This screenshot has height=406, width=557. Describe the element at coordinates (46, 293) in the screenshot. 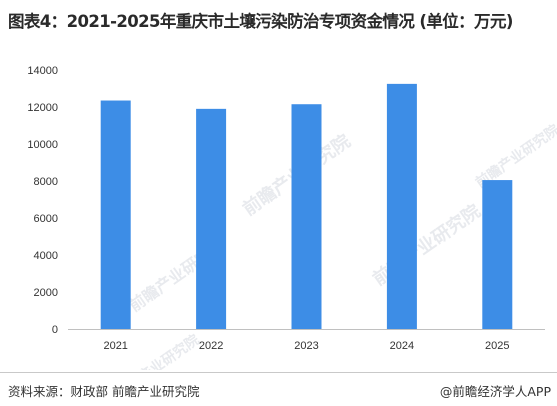

I see `y-tick-label: 2000` at that location.